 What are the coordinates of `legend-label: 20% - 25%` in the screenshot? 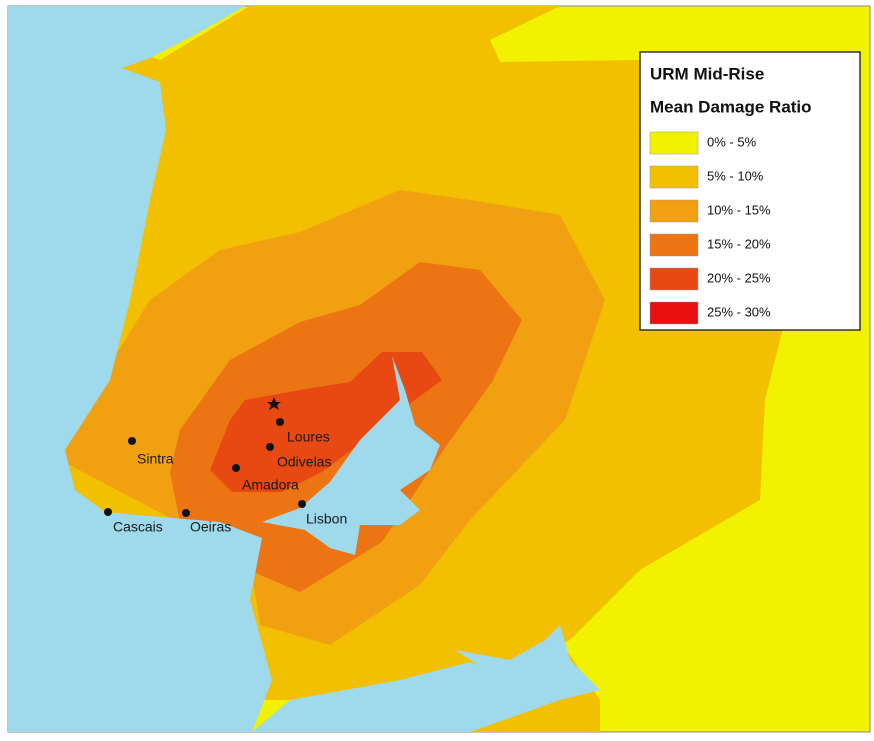 It's located at (739, 277).